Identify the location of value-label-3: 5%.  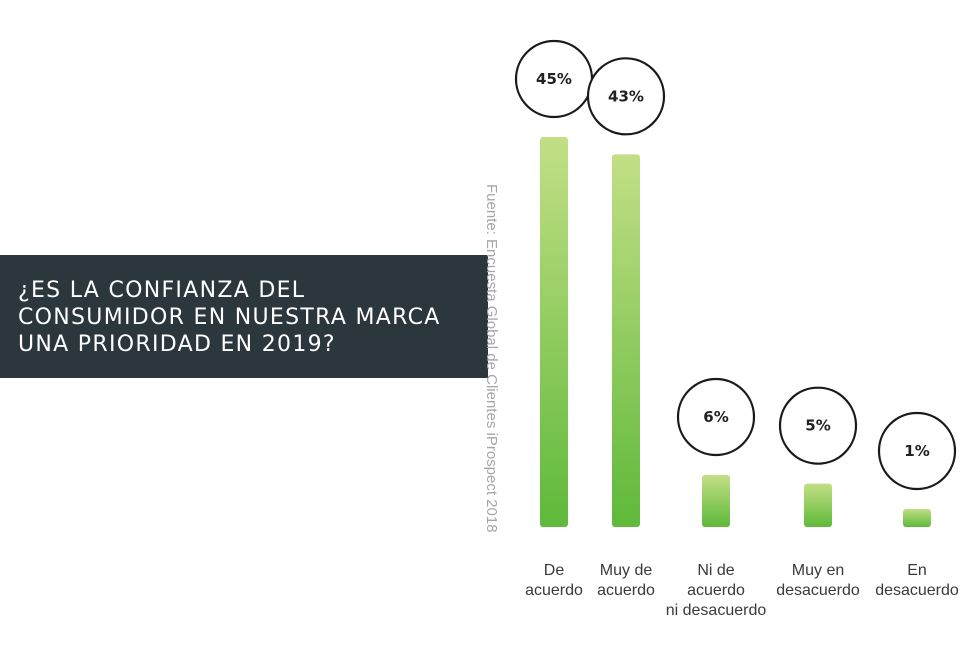
(817, 426).